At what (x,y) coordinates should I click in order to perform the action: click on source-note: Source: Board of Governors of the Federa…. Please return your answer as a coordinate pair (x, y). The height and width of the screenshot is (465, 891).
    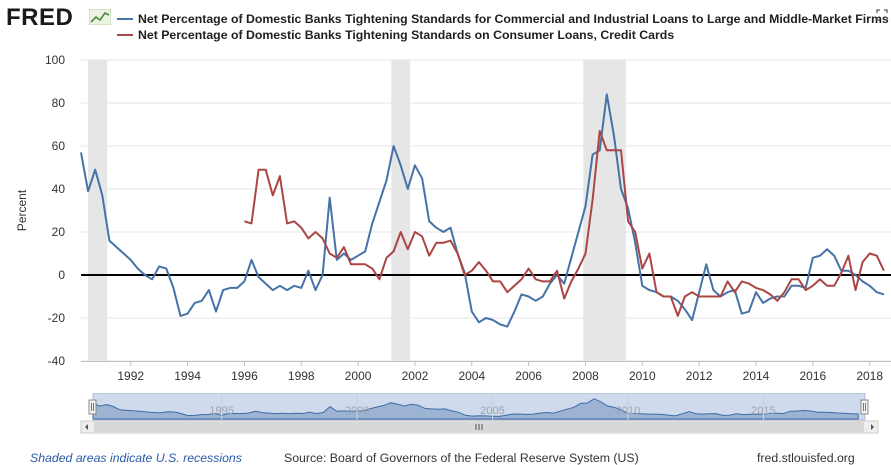
    Looking at the image, I should click on (461, 458).